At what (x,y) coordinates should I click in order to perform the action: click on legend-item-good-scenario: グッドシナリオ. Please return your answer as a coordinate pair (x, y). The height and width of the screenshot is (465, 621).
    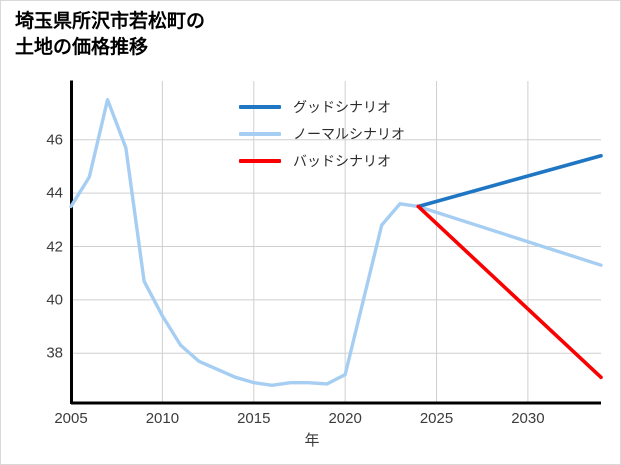
    Looking at the image, I should click on (354, 106).